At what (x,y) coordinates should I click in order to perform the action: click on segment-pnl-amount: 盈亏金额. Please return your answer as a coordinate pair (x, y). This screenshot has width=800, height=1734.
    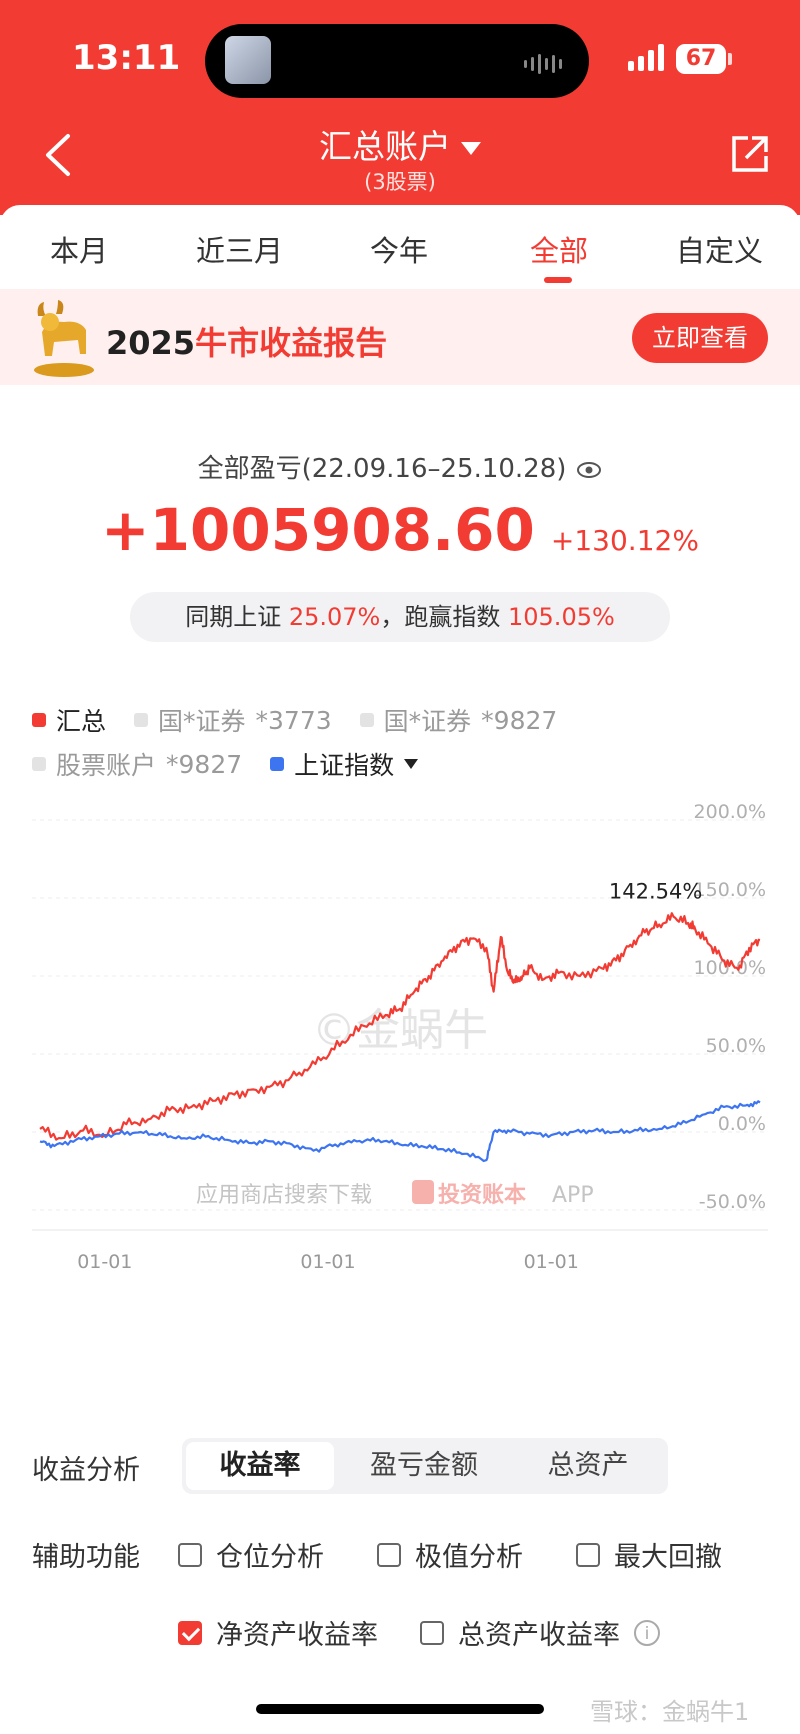
    Looking at the image, I should click on (424, 1465).